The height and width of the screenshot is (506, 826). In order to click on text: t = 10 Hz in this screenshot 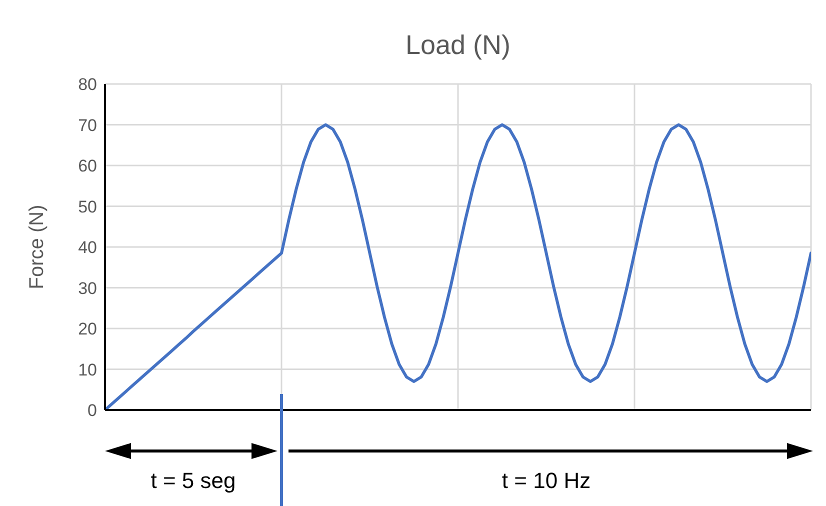, I will do `click(546, 480)`.